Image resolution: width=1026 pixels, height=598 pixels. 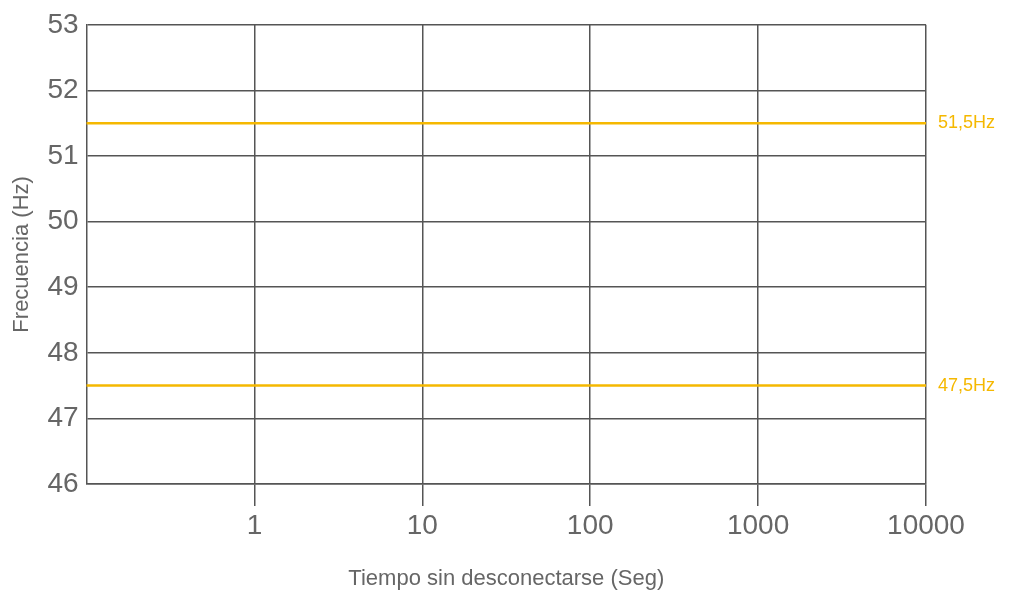 What do you see at coordinates (758, 524) in the screenshot?
I see `x-tick-label: 1000` at bounding box center [758, 524].